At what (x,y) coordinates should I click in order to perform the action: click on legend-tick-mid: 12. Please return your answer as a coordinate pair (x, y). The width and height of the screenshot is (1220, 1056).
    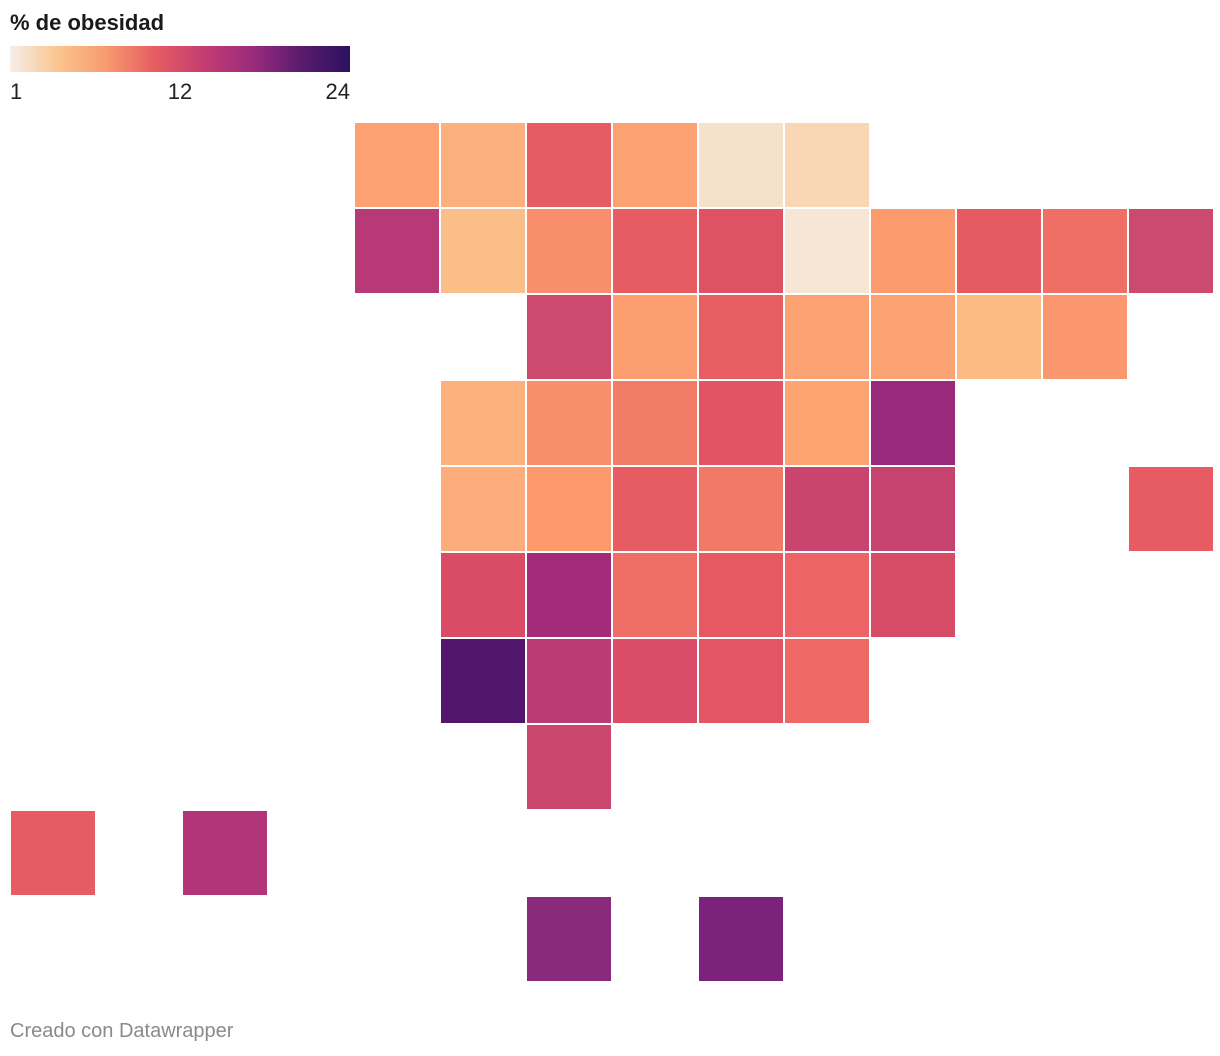
    Looking at the image, I should click on (180, 91).